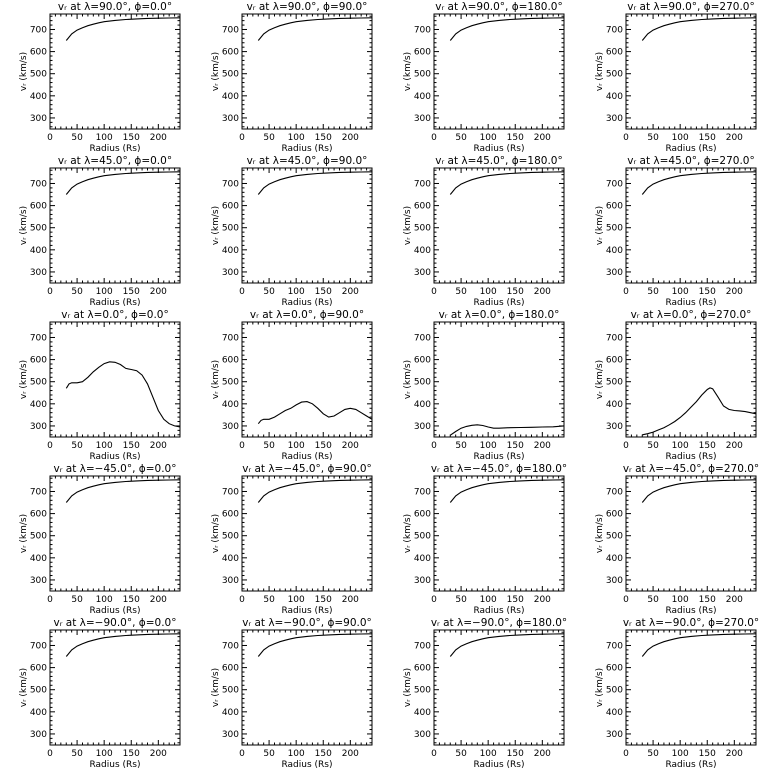  Describe the element at coordinates (691, 7) in the screenshot. I see `panel-title: vᵣ at λ=90.0°, ϕ=270.0°` at that location.